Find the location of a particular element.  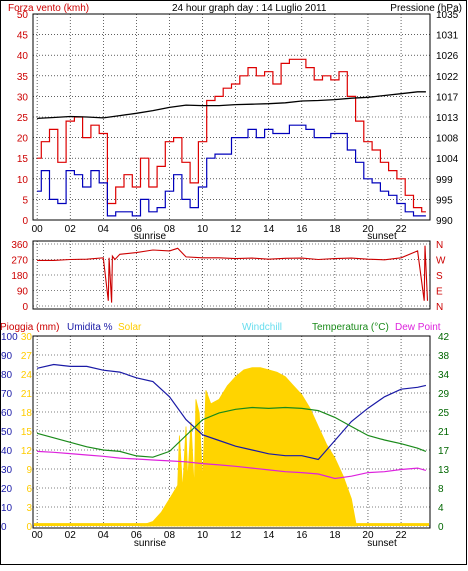

climate-x-tick-label: 18 is located at coordinates (335, 535).